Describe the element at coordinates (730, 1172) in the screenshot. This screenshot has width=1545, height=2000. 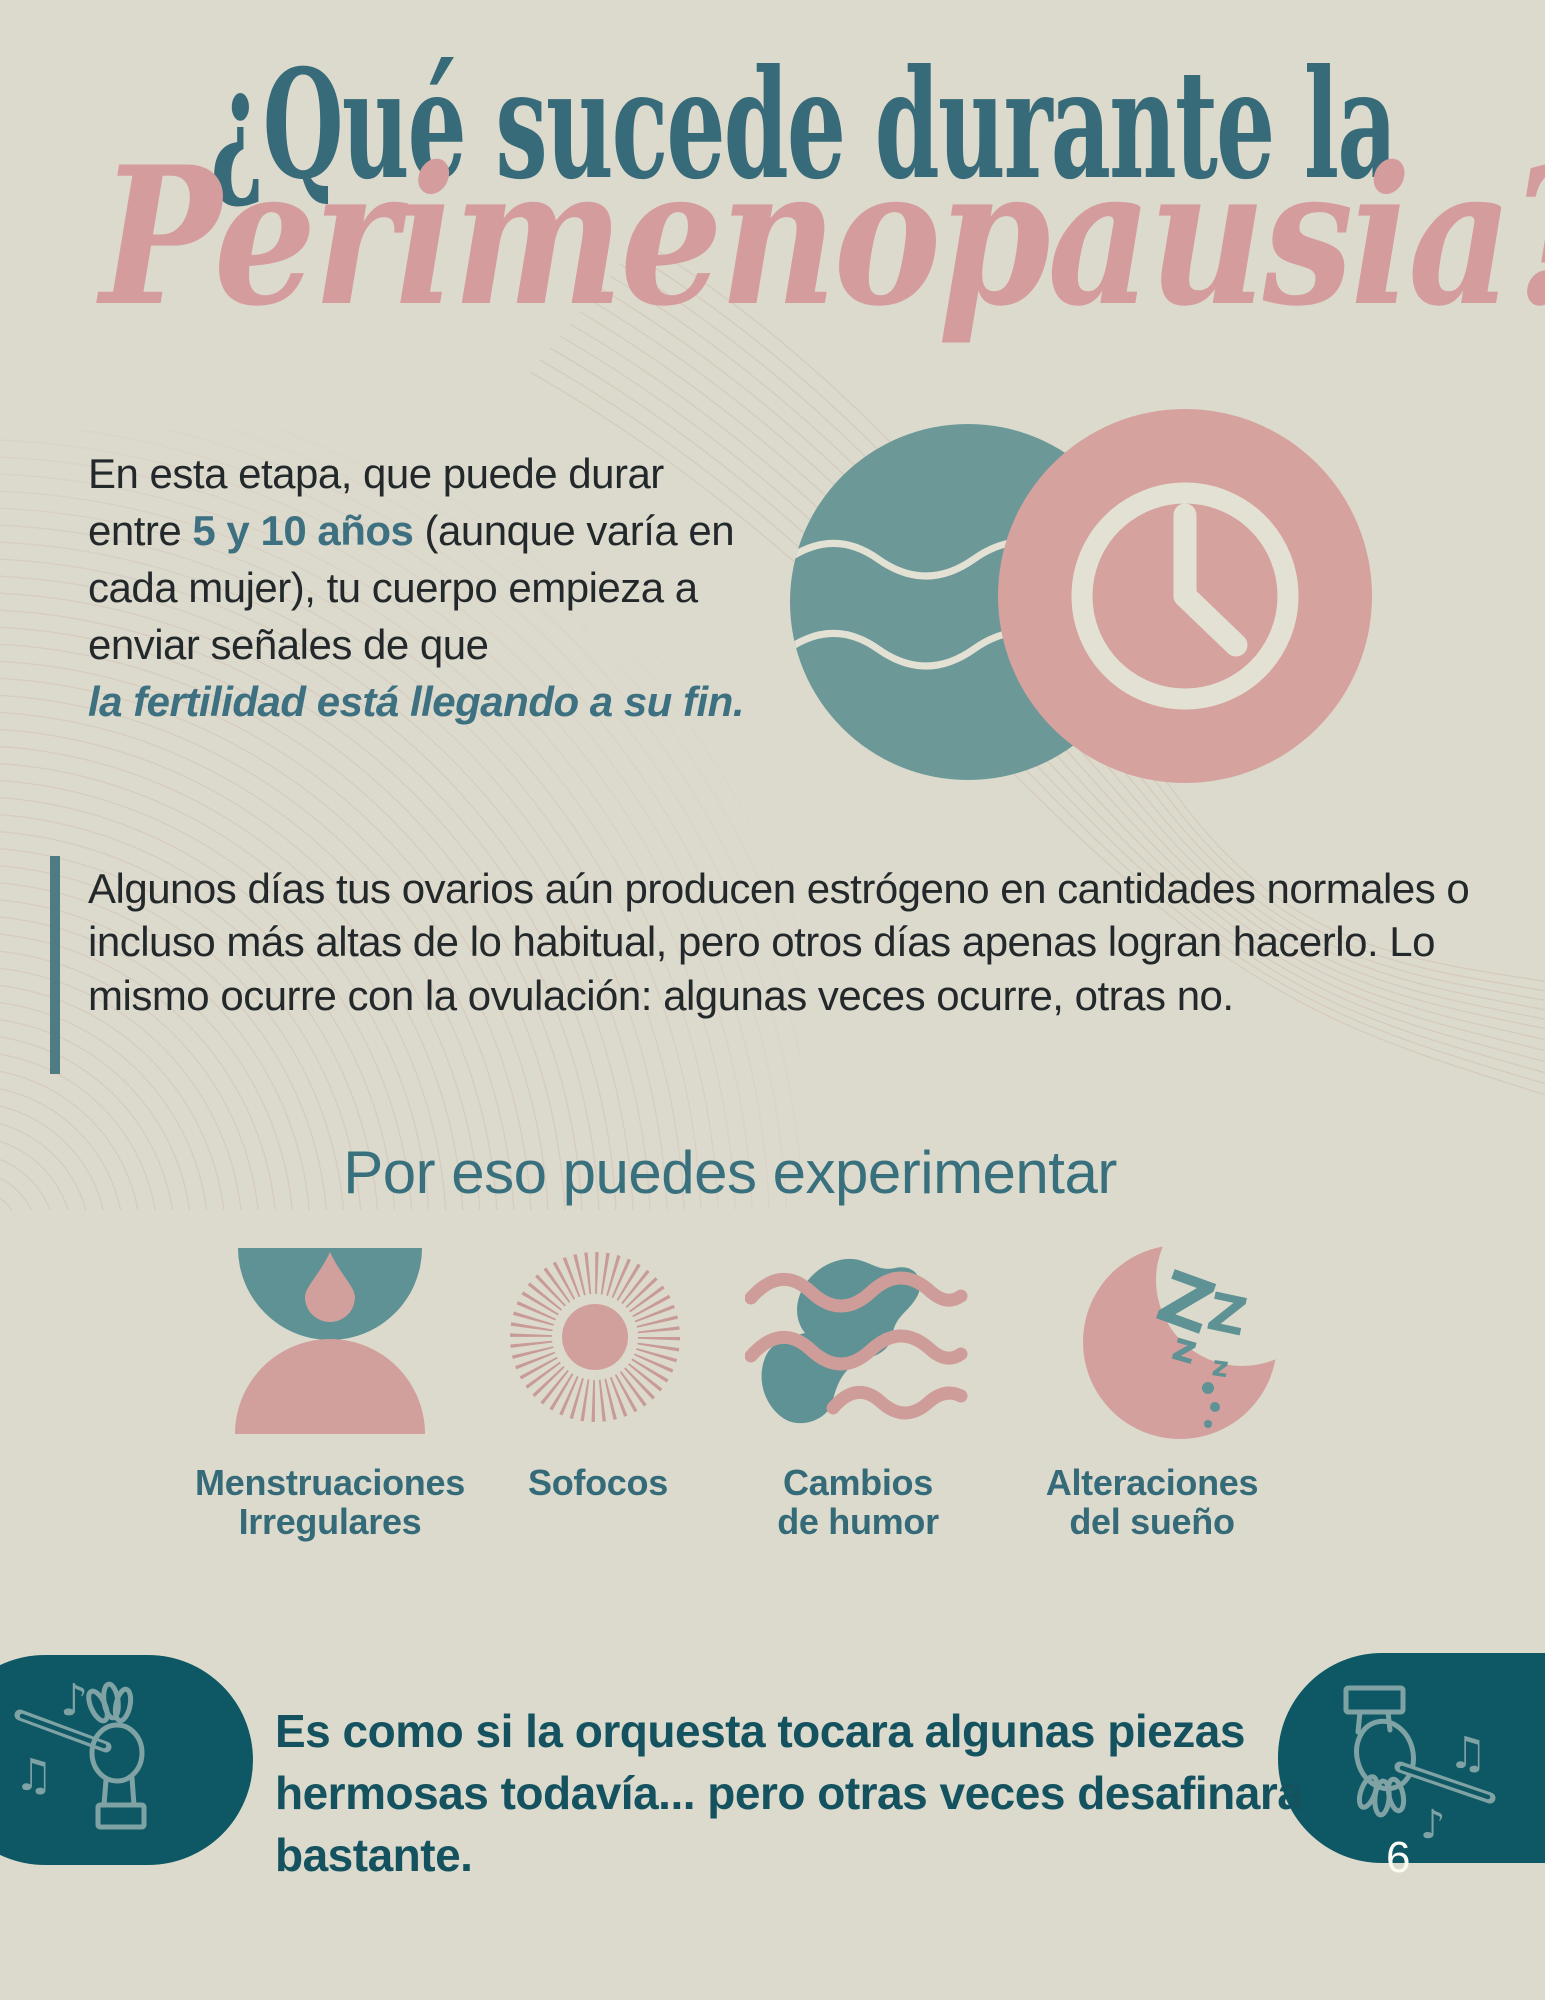
I see `symptoms-heading: Por eso puedes experimentar` at that location.